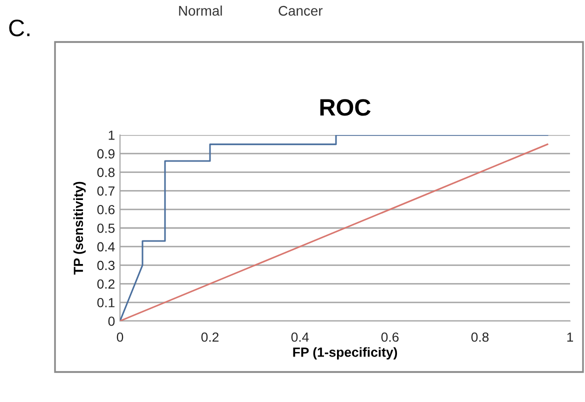 Image resolution: width=585 pixels, height=402 pixels. Describe the element at coordinates (111, 135) in the screenshot. I see `y-tick-label: 1` at that location.